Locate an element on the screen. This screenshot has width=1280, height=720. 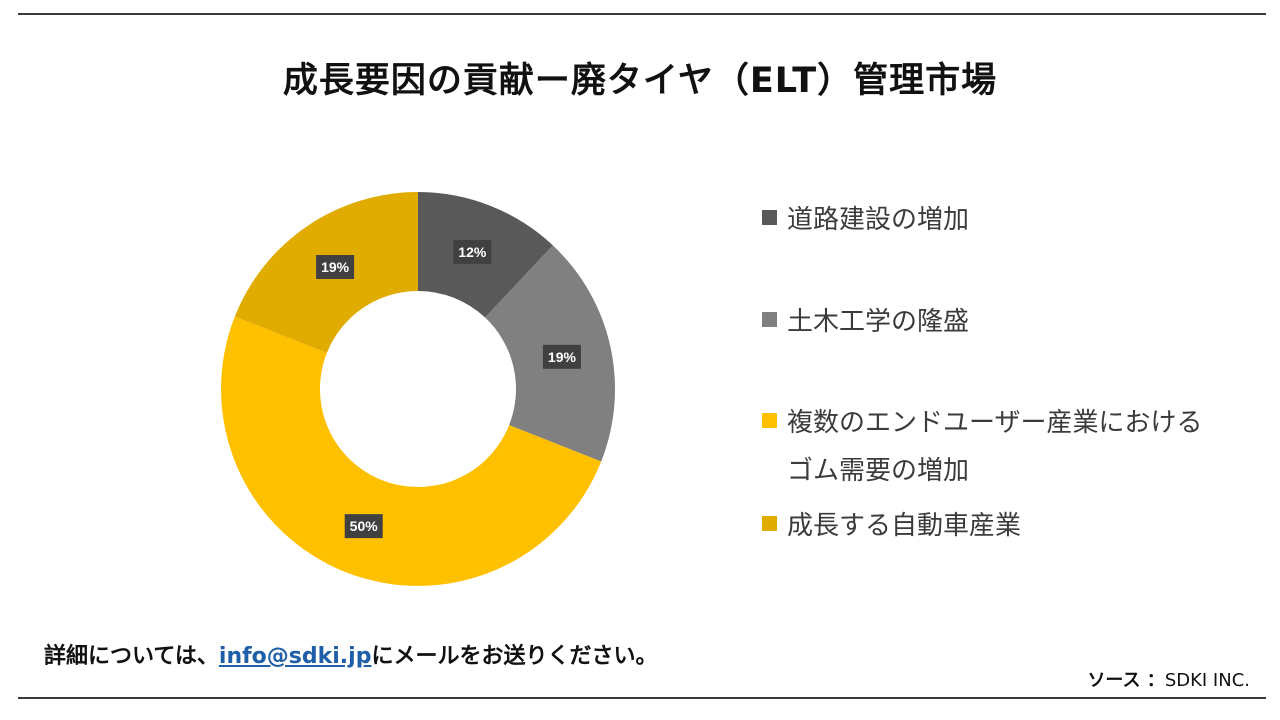
source-value: SDKI INC. is located at coordinates (1207, 680).